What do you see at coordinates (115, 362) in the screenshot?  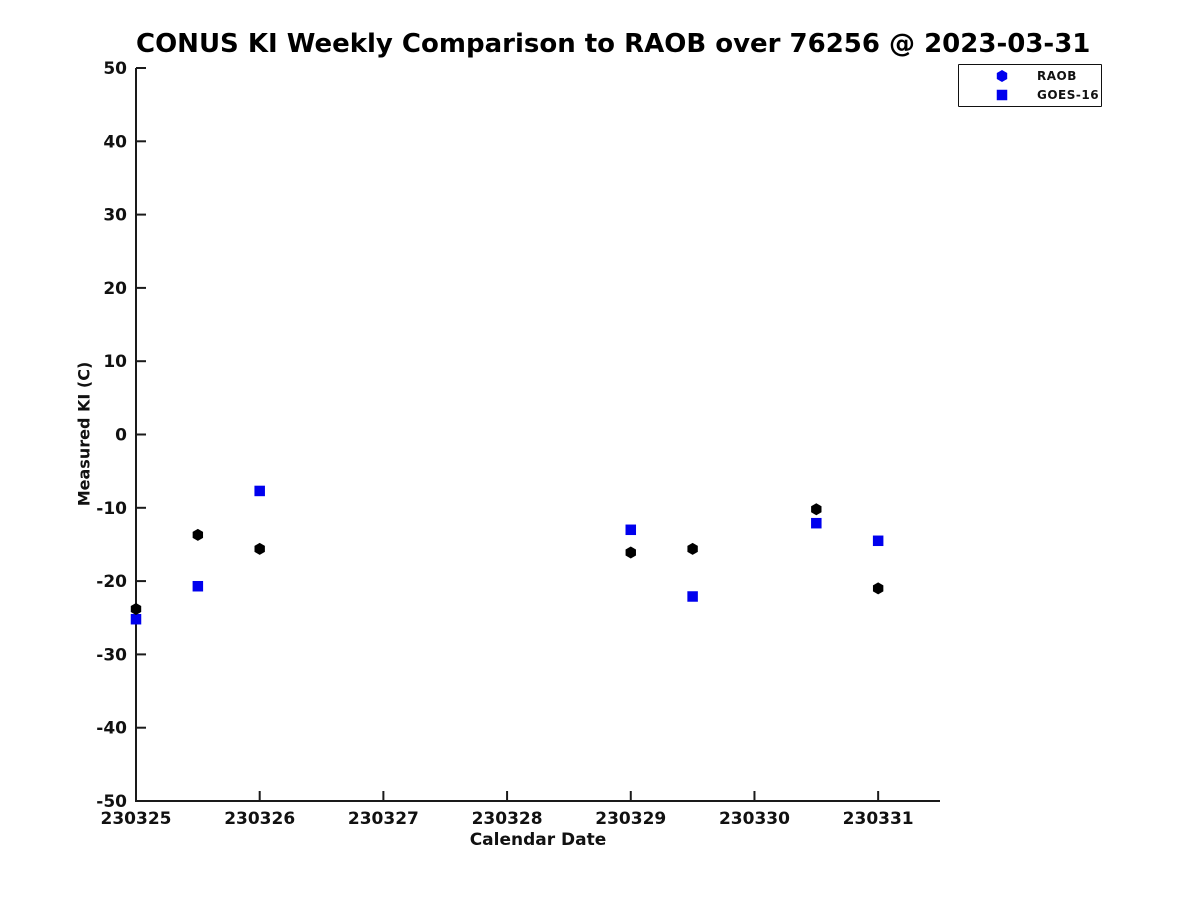 I see `y-tick-label: 10` at bounding box center [115, 362].